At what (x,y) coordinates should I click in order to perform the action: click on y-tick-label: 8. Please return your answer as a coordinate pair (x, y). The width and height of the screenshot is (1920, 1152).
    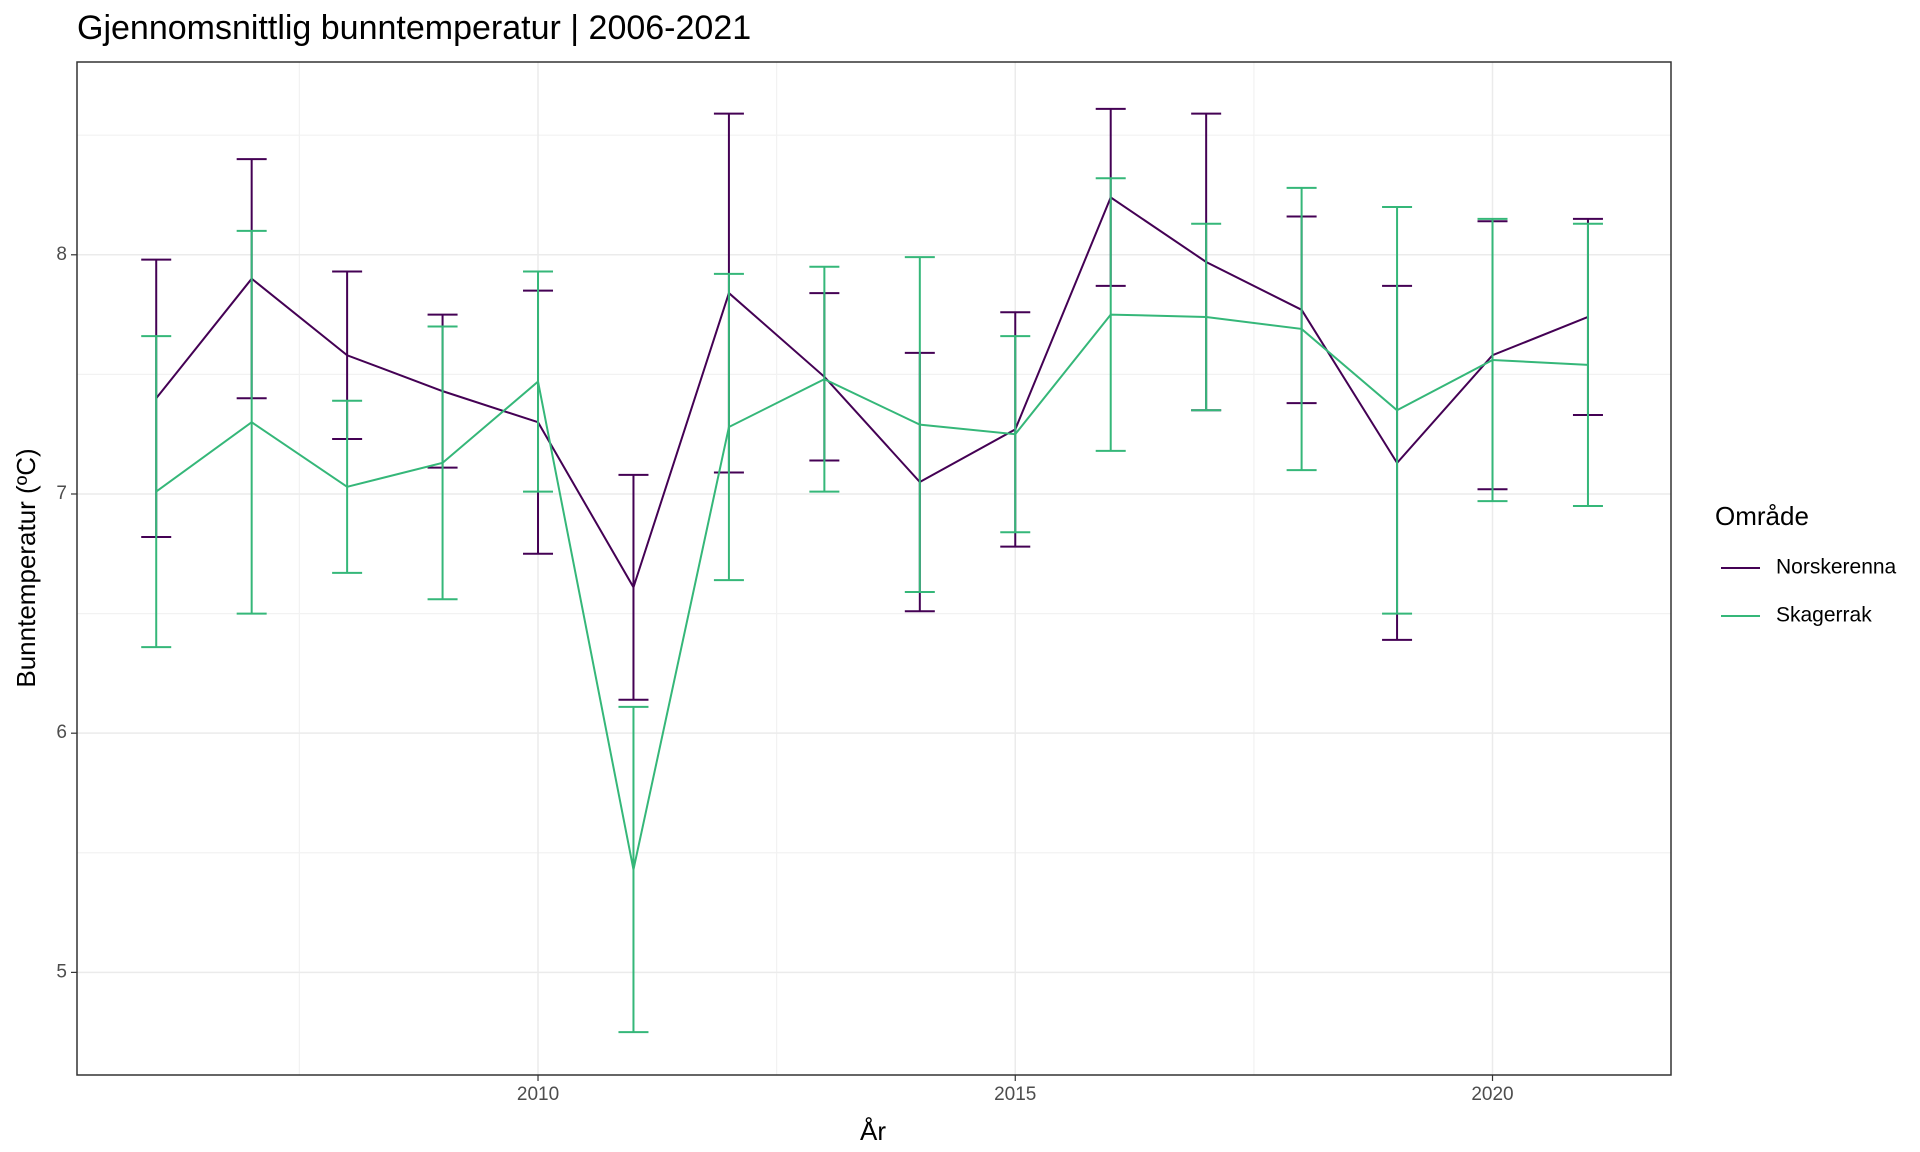
    Looking at the image, I should click on (61, 254).